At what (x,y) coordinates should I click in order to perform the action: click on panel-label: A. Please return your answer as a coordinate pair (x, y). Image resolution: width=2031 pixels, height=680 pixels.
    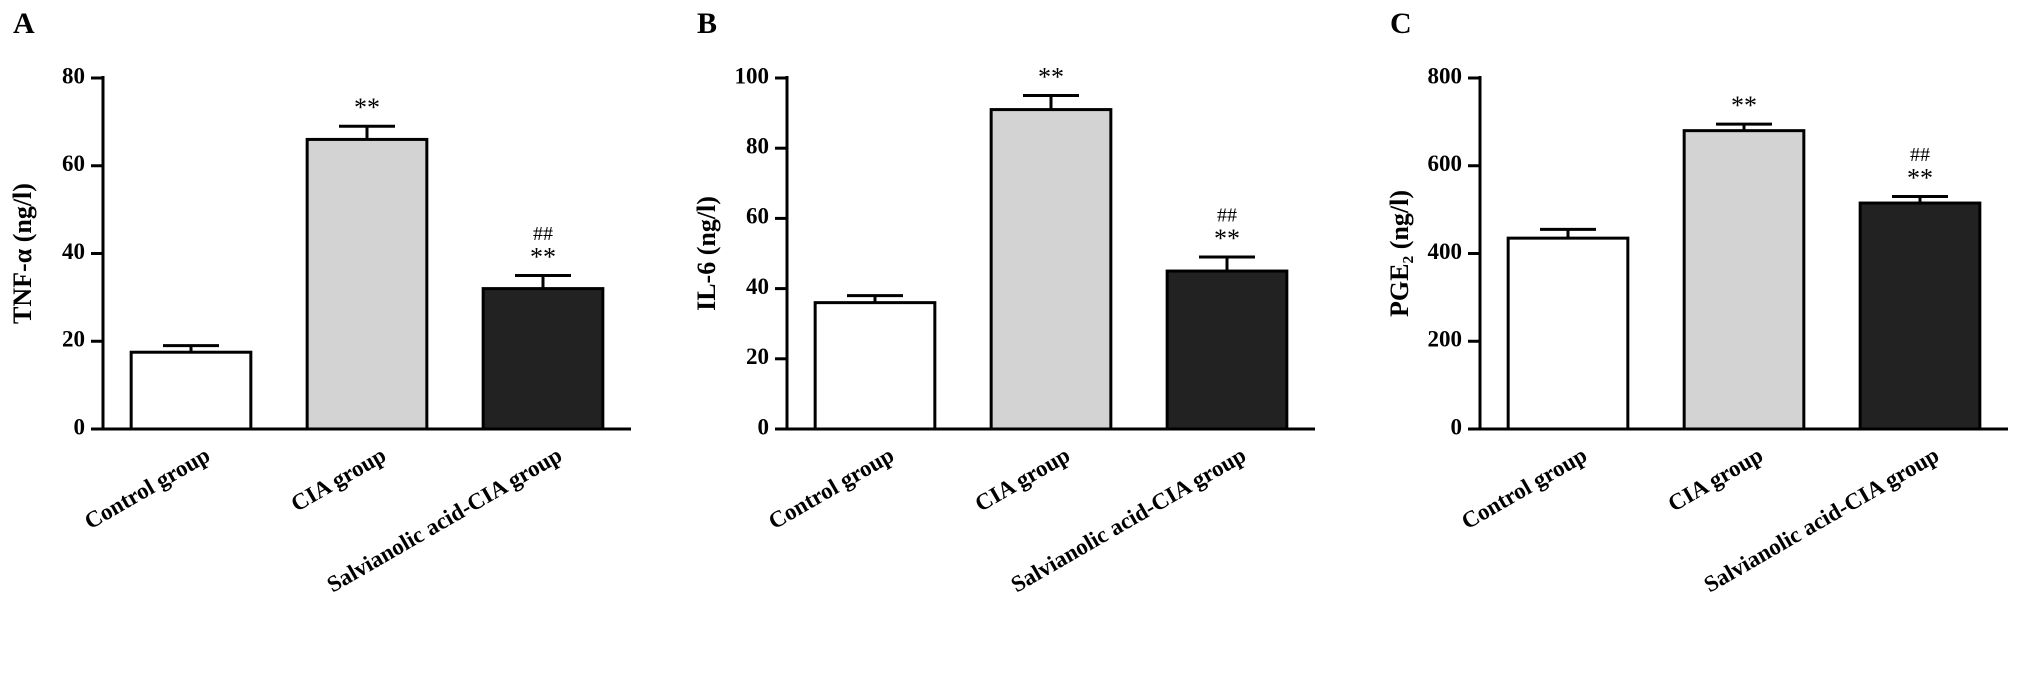
    Looking at the image, I should click on (24, 23).